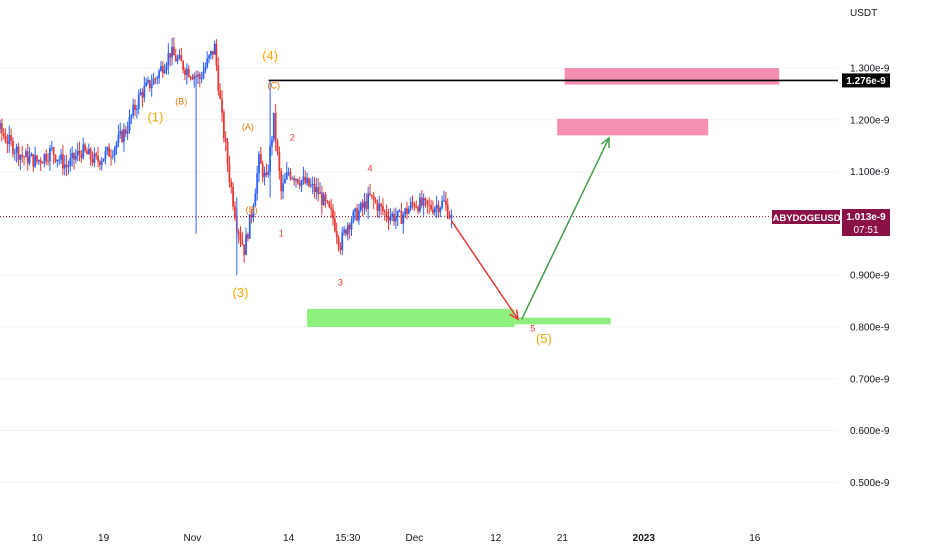 This screenshot has height=550, width=932. Describe the element at coordinates (241, 292) in the screenshot. I see `wave-label: (3)` at that location.